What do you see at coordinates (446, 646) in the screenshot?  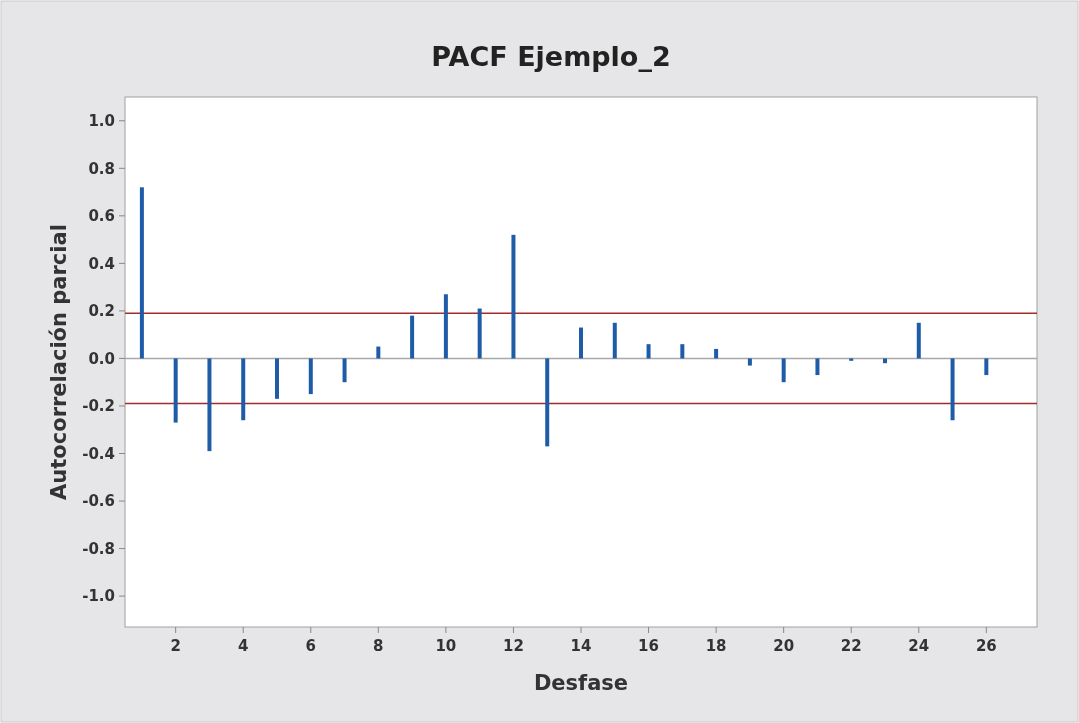 I see `x-tick-label: 10` at bounding box center [446, 646].